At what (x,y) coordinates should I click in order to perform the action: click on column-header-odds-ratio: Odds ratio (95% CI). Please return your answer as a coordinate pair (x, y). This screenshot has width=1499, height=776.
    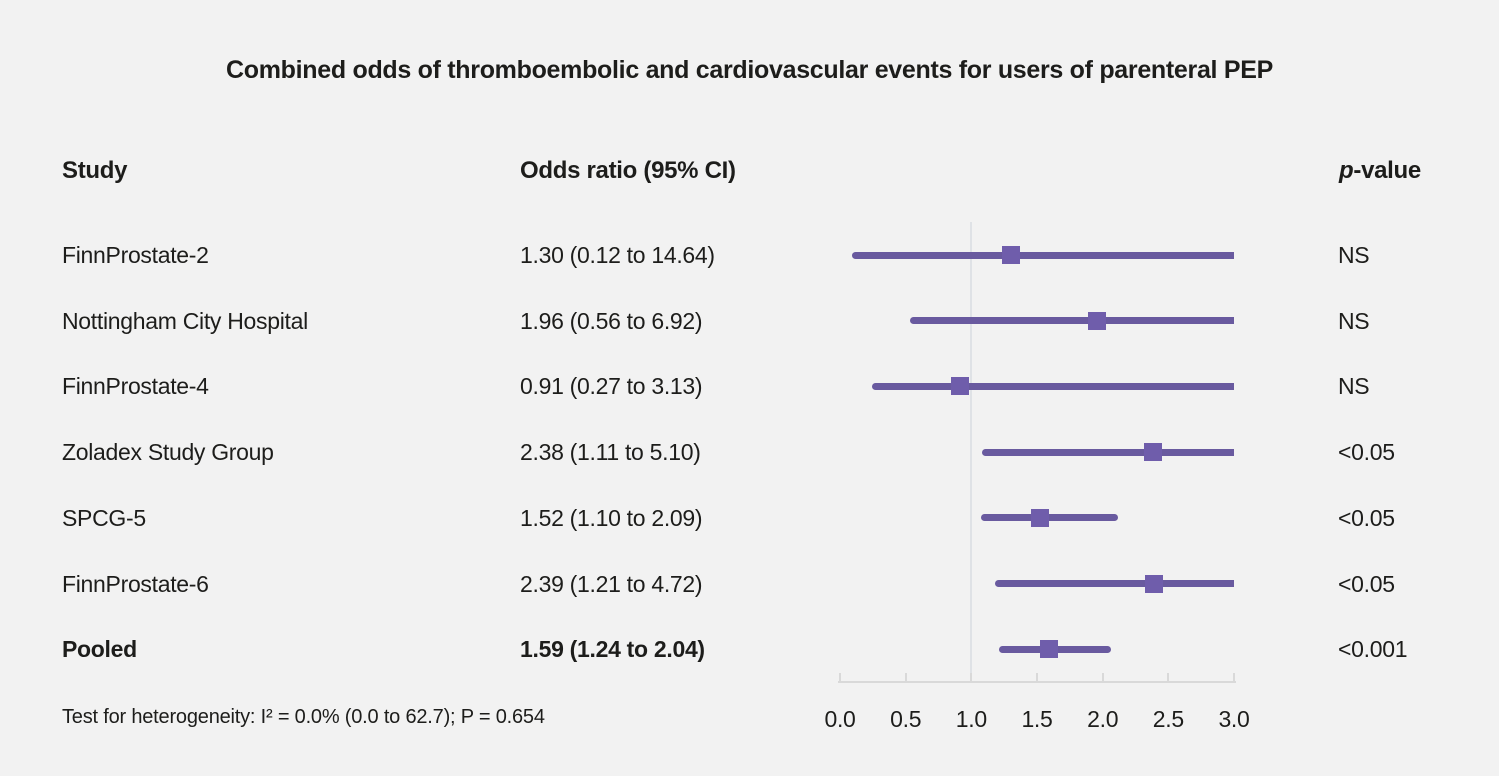
    Looking at the image, I should click on (628, 170).